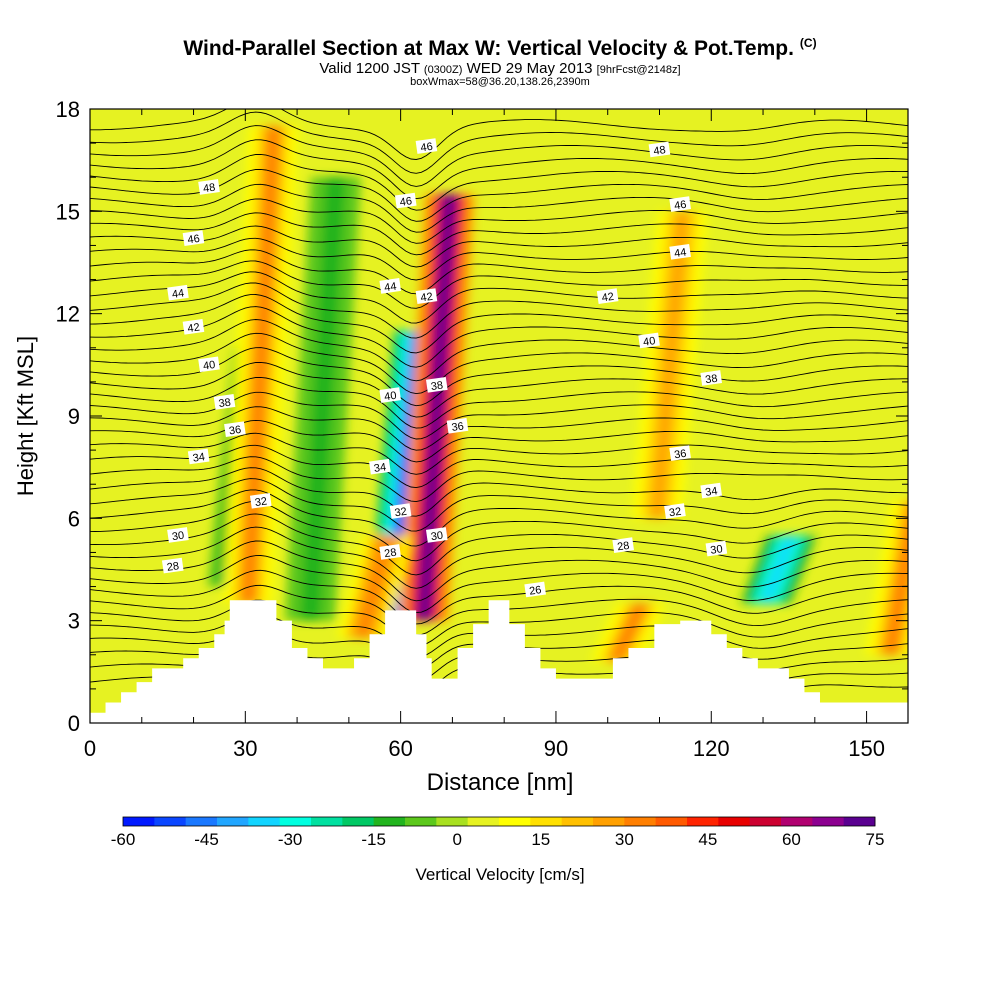 The image size is (1000, 1000). I want to click on y-tick-label: 6, so click(74, 518).